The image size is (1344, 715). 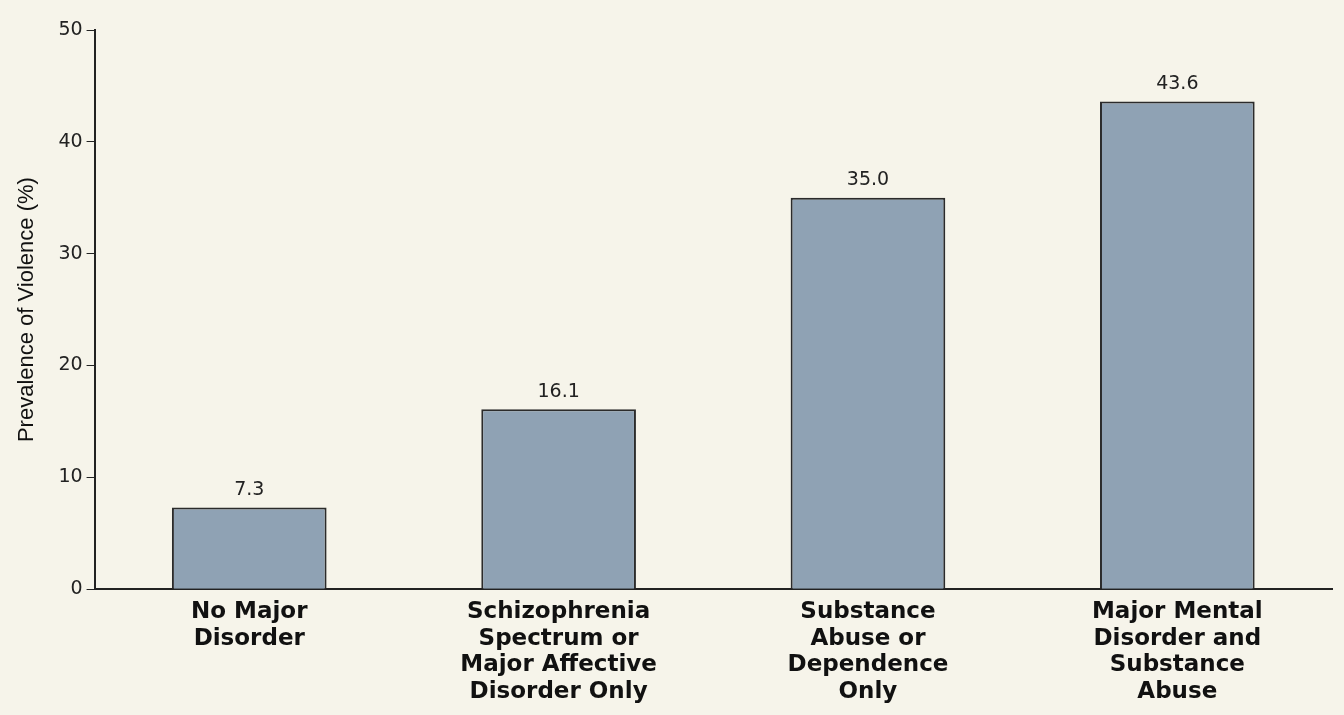 I want to click on y-tick-label: 0, so click(x=76, y=587).